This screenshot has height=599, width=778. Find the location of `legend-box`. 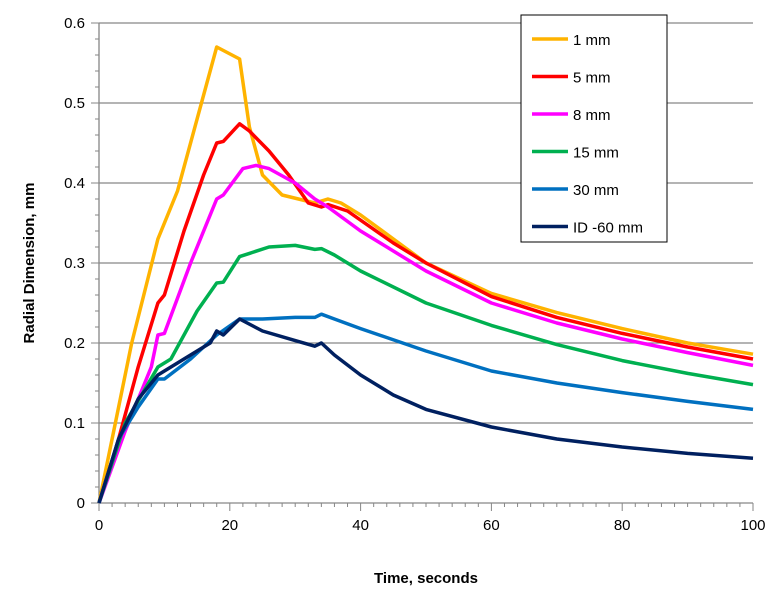

legend-box is located at coordinates (594, 128).